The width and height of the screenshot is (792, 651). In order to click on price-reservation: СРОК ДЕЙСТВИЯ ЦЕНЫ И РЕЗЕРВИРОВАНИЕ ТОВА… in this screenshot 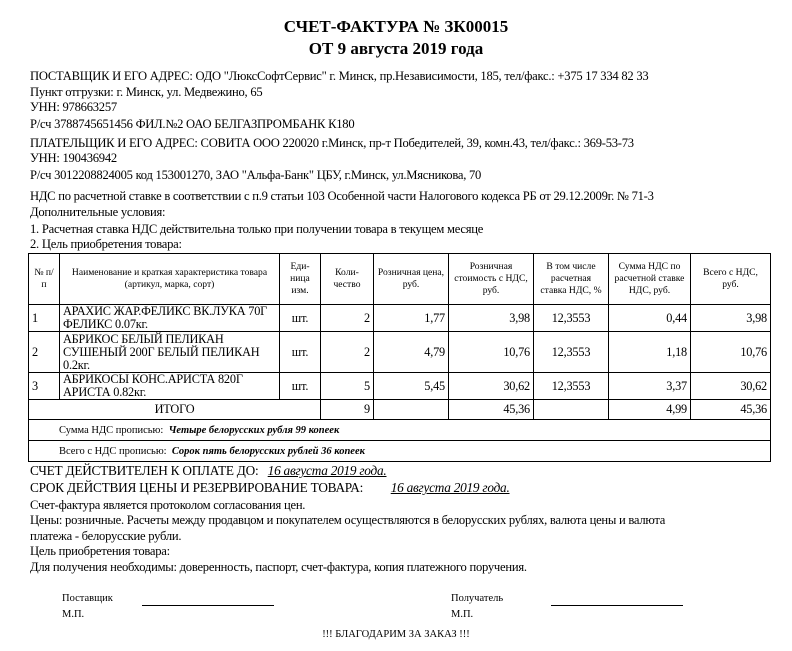, I will do `click(270, 487)`.